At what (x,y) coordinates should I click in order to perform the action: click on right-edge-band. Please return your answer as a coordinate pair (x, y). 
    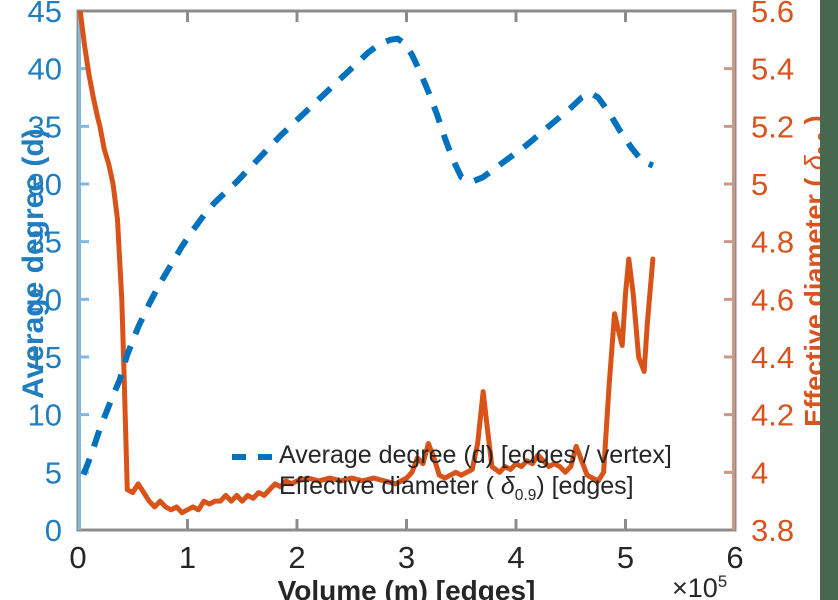
    Looking at the image, I should click on (829, 300).